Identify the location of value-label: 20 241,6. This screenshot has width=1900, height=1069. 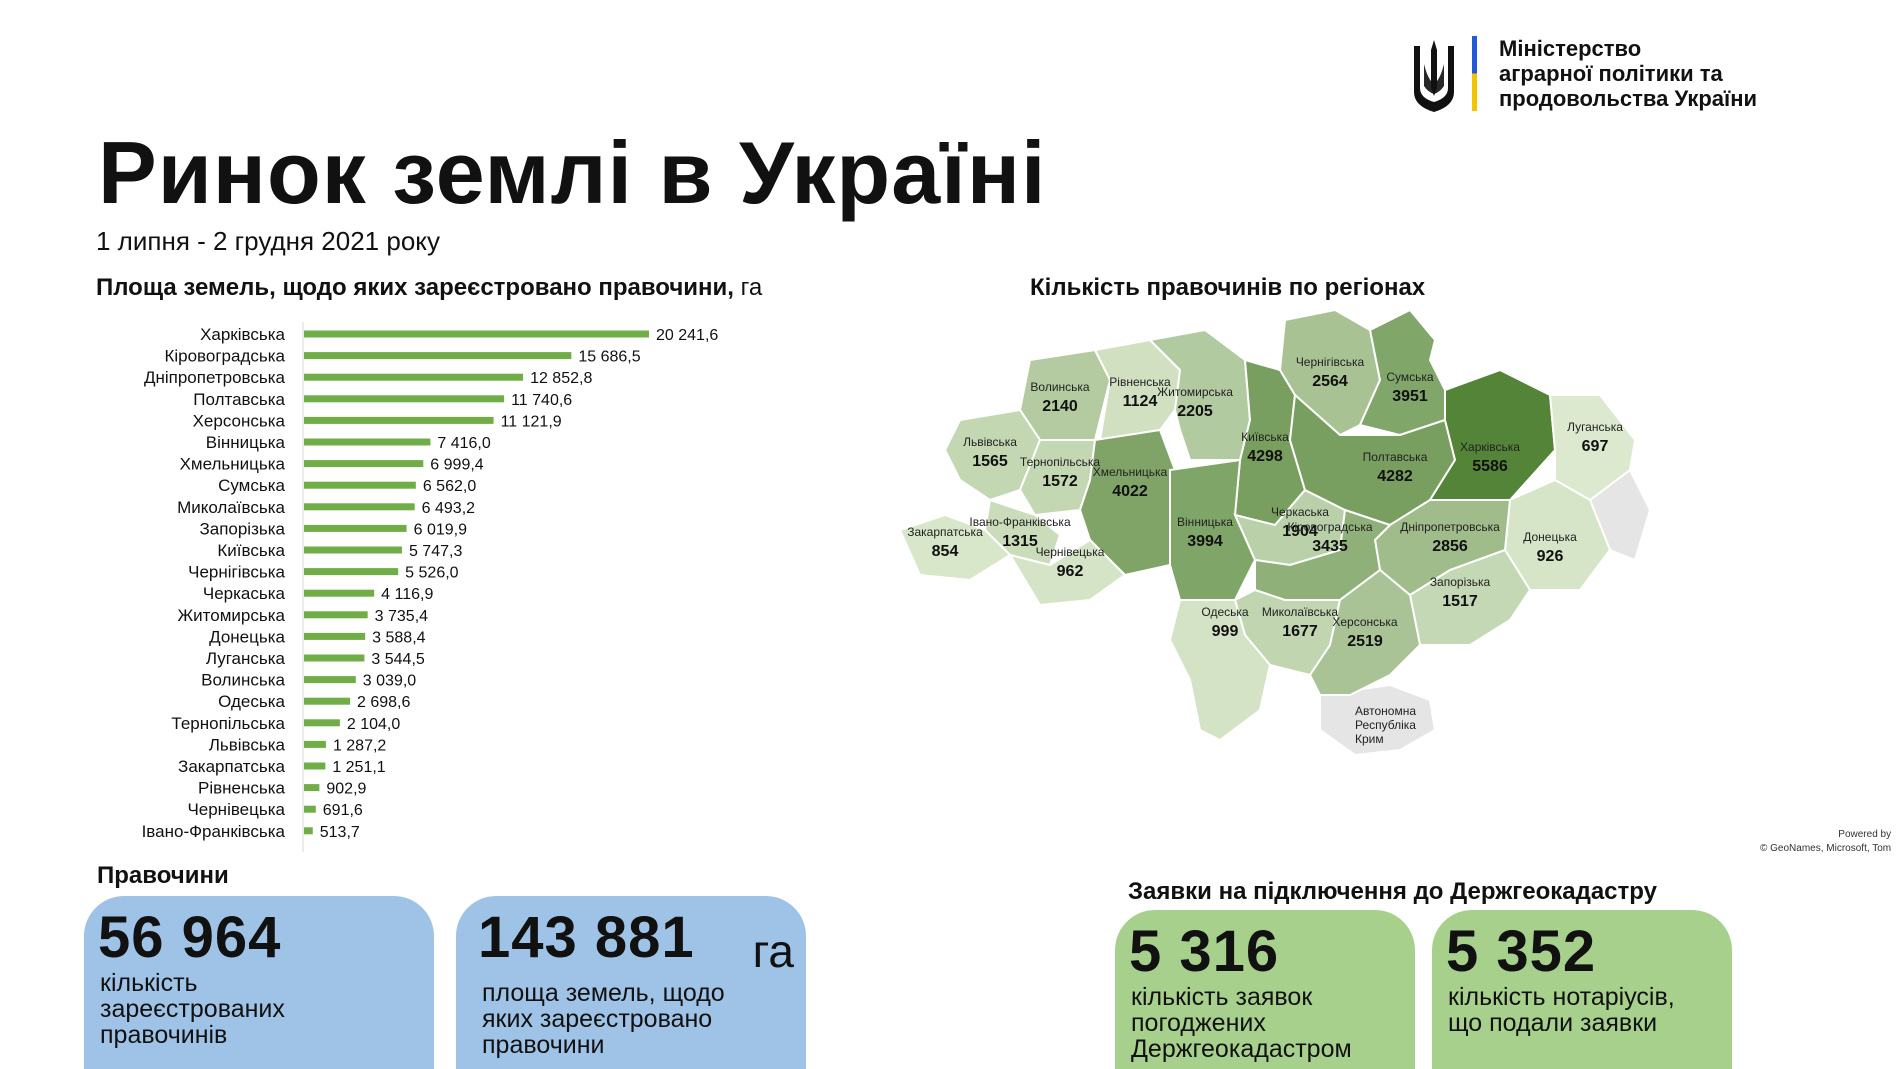
(687, 335).